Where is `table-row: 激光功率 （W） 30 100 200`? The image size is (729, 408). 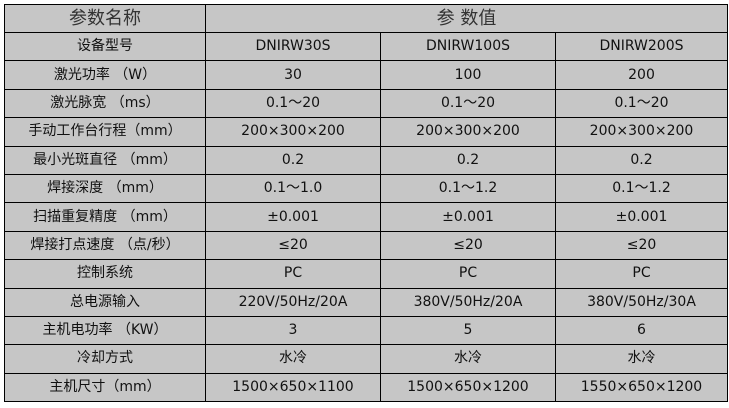
table-row: 激光功率 （W） 30 100 200 is located at coordinates (366, 75).